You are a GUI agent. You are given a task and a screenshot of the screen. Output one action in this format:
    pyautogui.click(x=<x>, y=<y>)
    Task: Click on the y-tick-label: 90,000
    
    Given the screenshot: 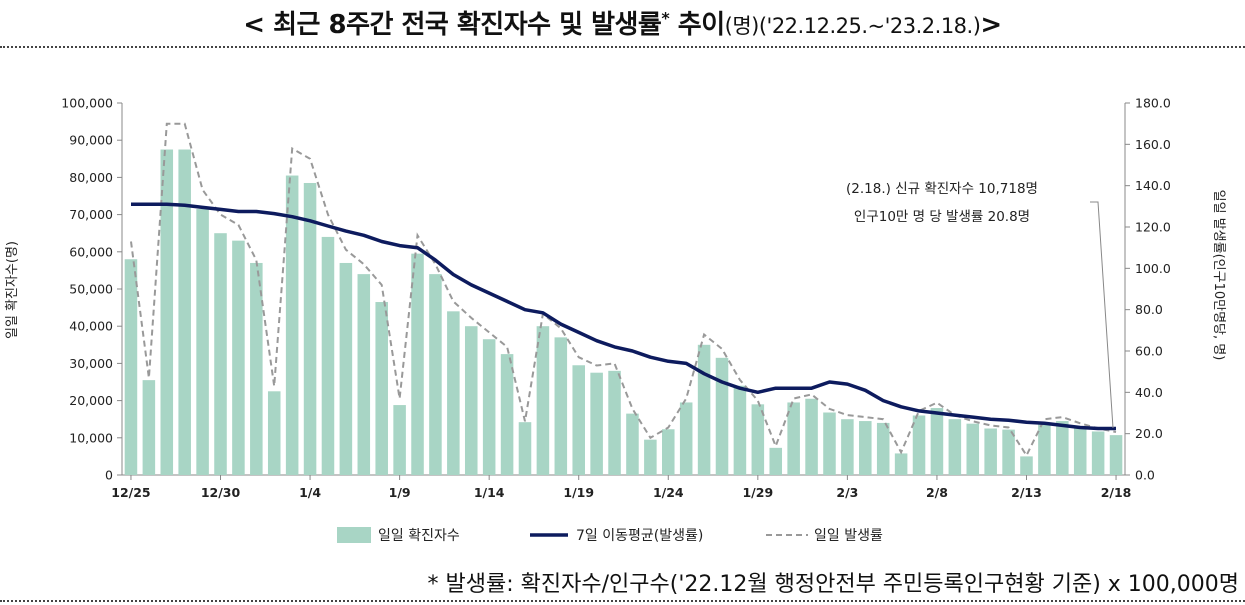 What is the action you would take?
    pyautogui.click(x=91, y=140)
    